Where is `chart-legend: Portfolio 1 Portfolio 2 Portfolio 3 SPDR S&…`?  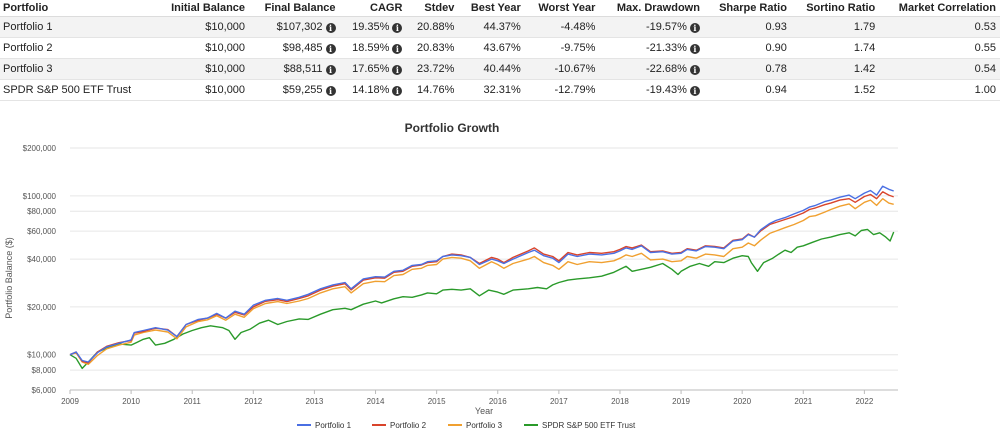 chart-legend: Portfolio 1 Portfolio 2 Portfolio 3 SPDR S&… is located at coordinates (466, 425).